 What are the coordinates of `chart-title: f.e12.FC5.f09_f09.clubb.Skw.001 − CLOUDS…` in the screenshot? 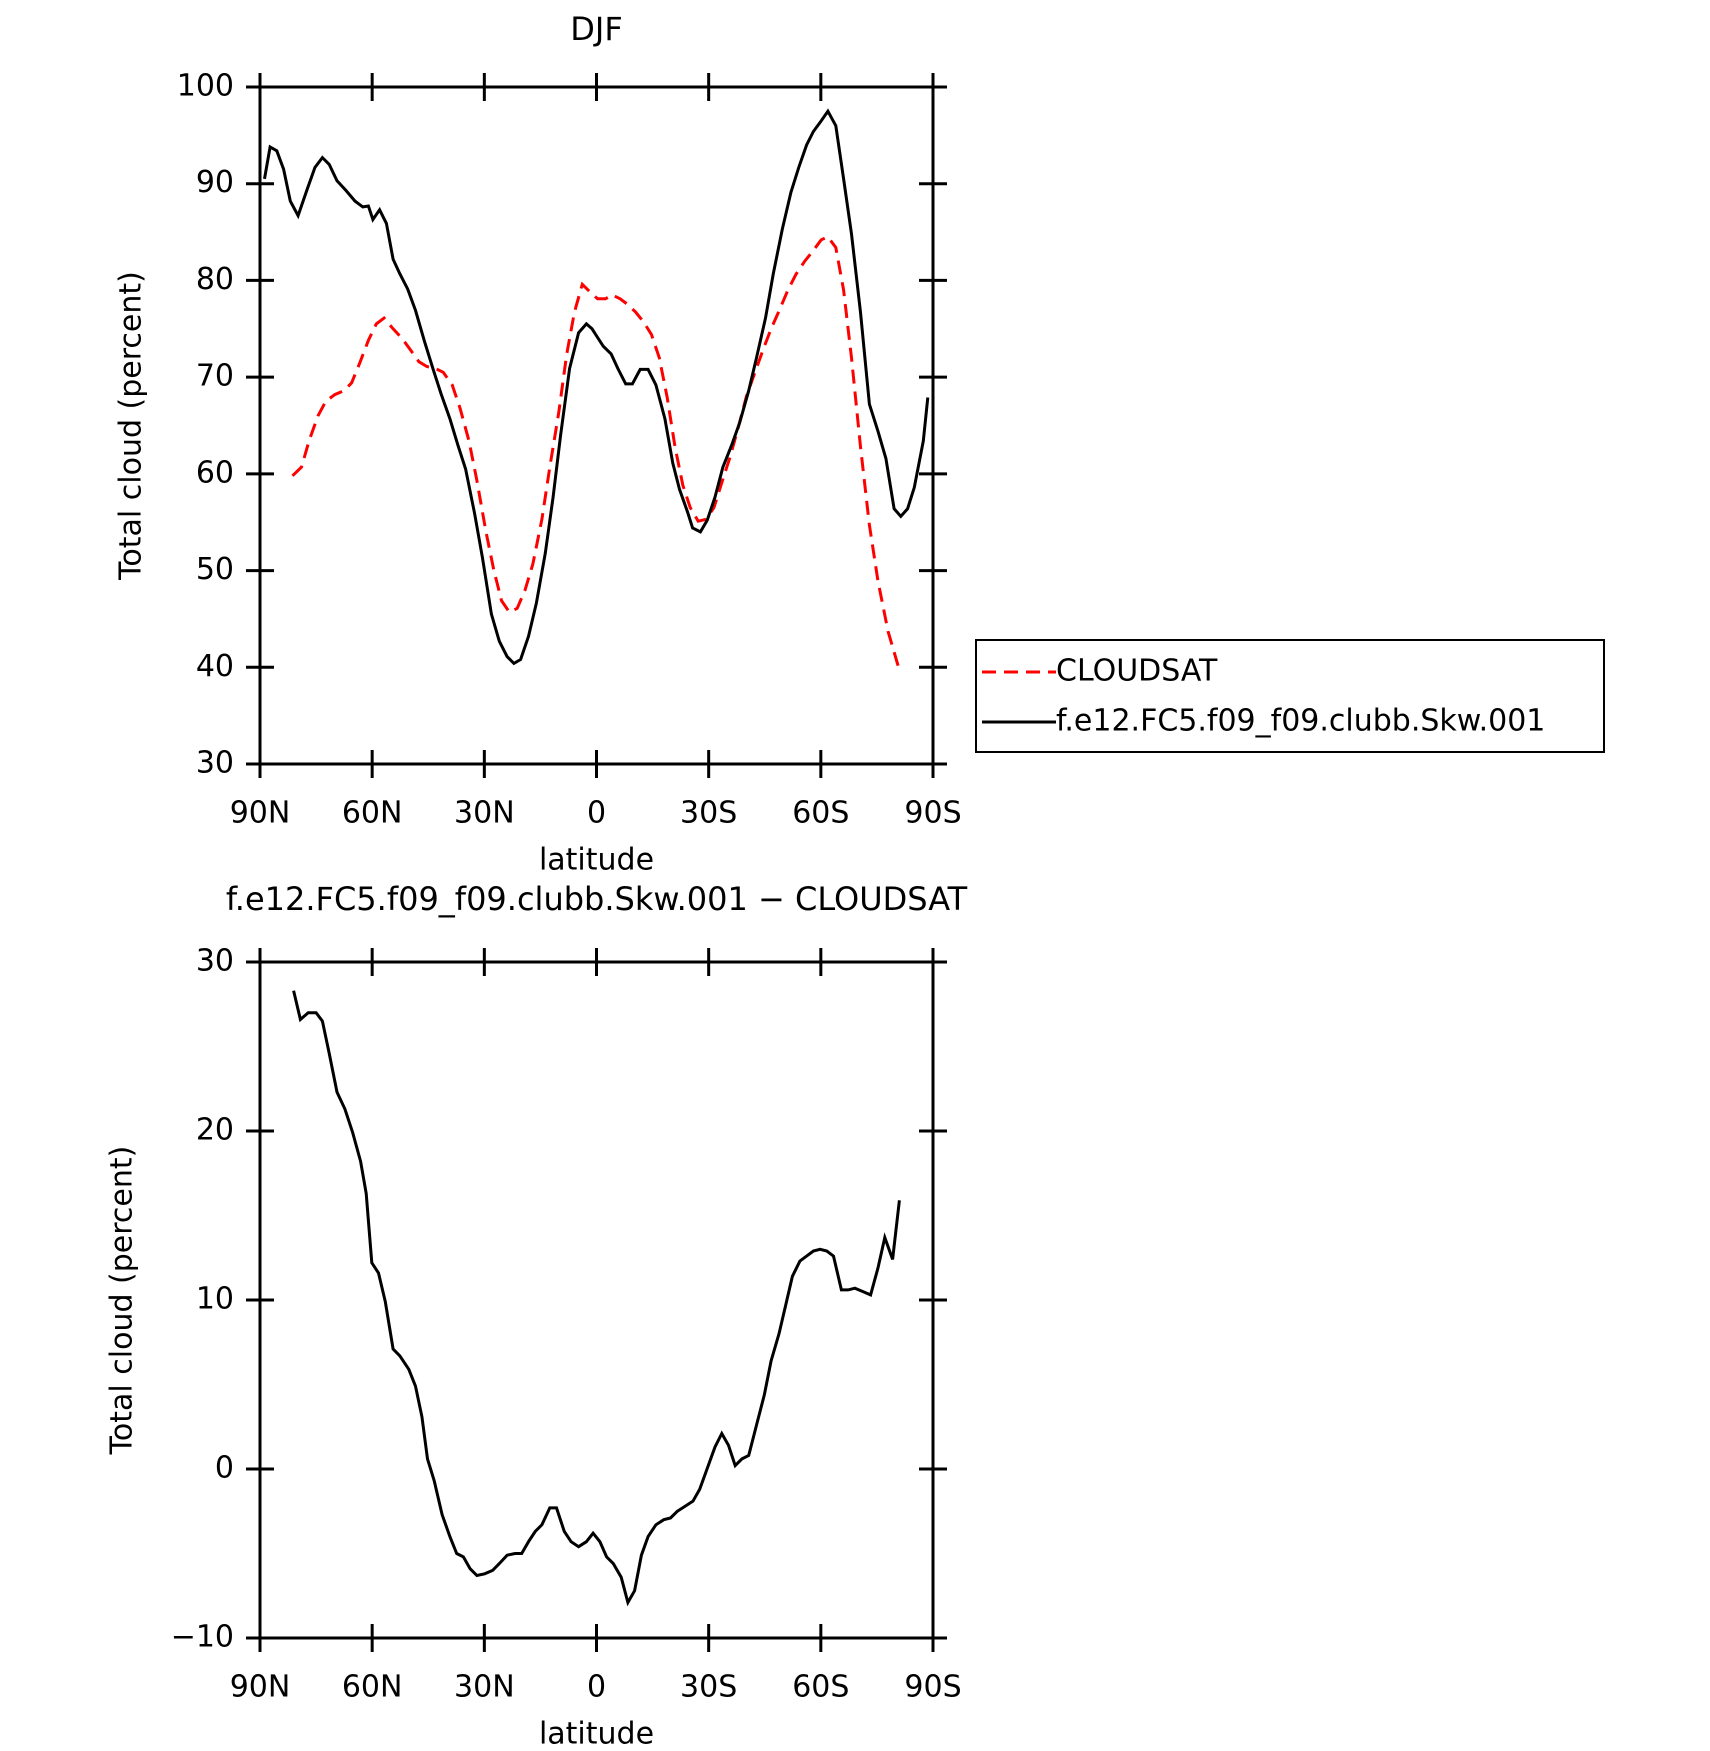 It's located at (597, 899).